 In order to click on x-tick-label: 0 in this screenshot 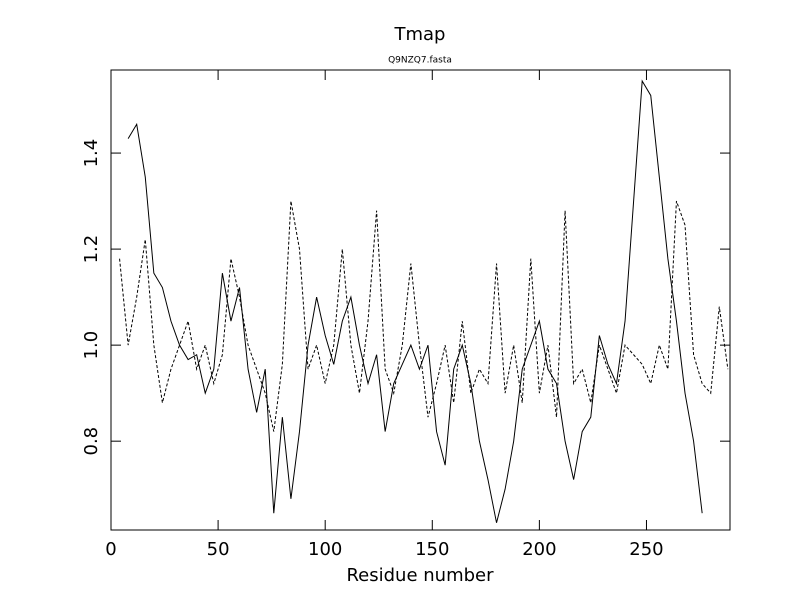, I will do `click(110, 549)`.